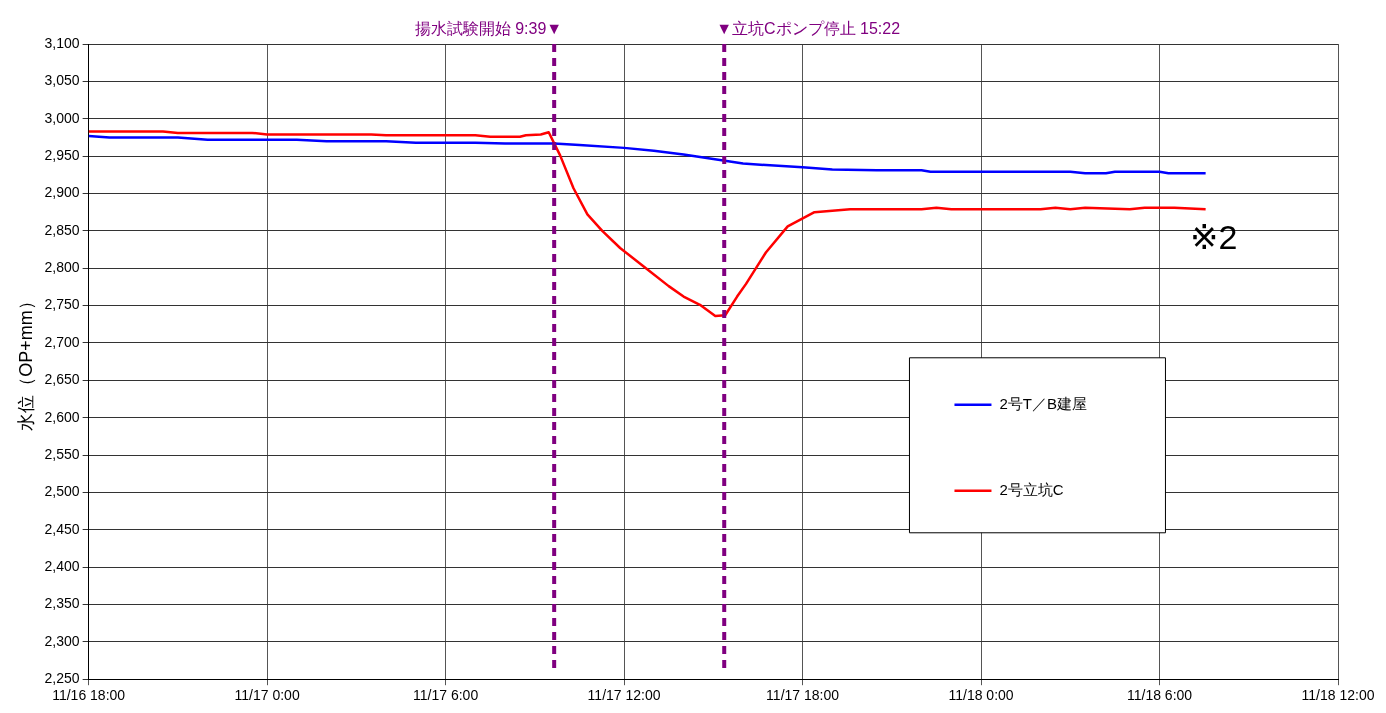  Describe the element at coordinates (62, 528) in the screenshot. I see `y-tick-label: 2,450` at that location.